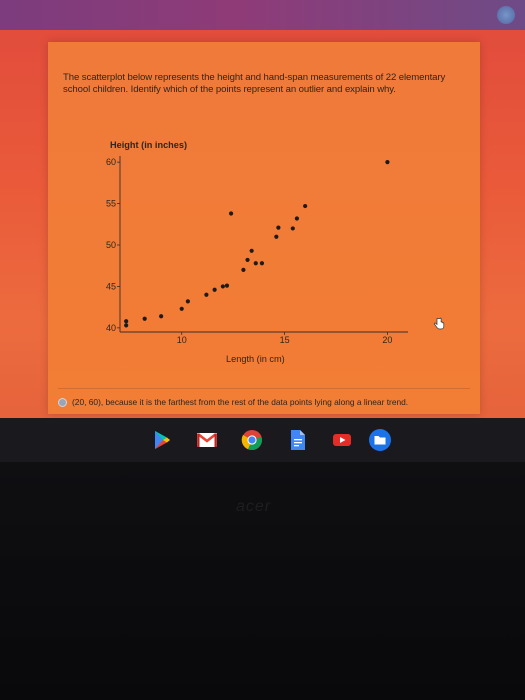 This screenshot has height=700, width=525. Describe the element at coordinates (254, 506) in the screenshot. I see `brand-logo: acer` at that location.